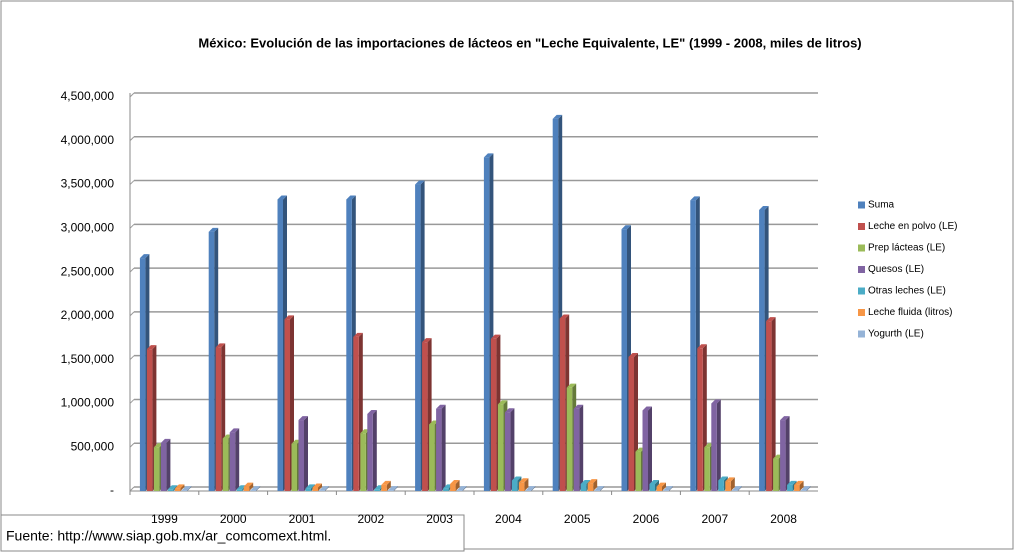 Image resolution: width=1016 pixels, height=557 pixels. What do you see at coordinates (906, 248) in the screenshot?
I see `legend-label: Prep lácteas (LE)` at bounding box center [906, 248].